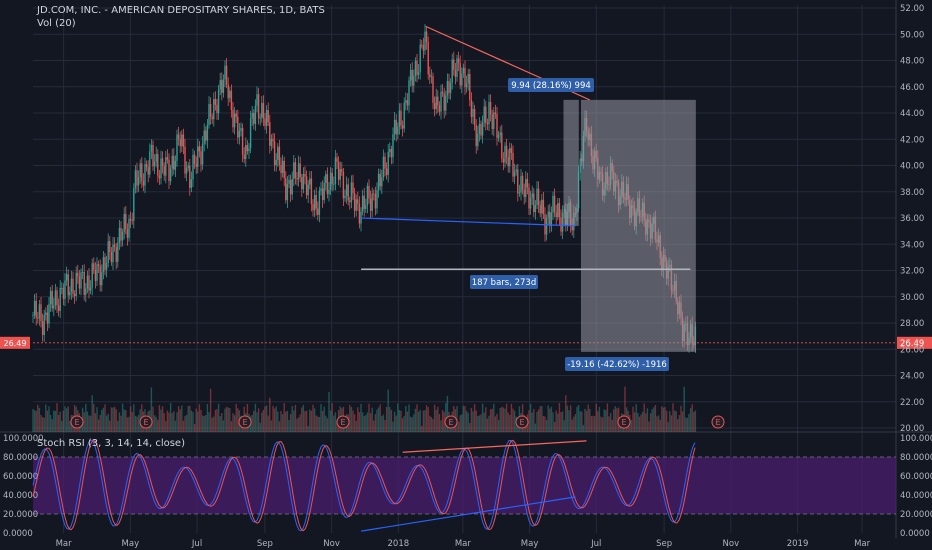 Image resolution: width=932 pixels, height=550 pixels. Describe the element at coordinates (571, 162) in the screenshot. I see `price-range-box-upper` at that location.